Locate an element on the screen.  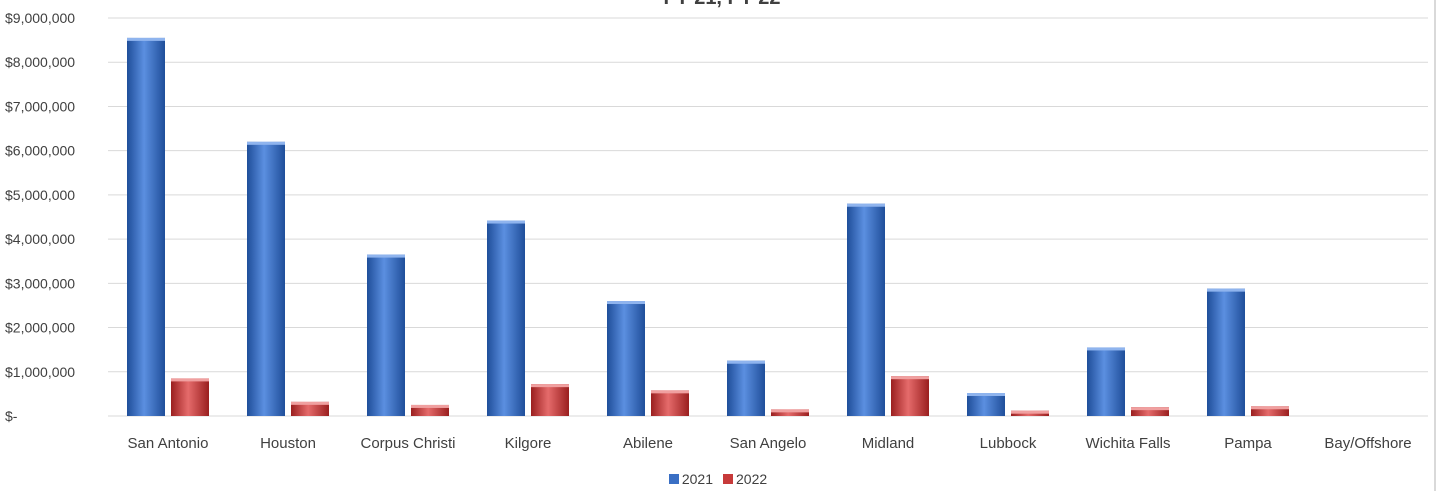
legend-swatch-2022 is located at coordinates (728, 479).